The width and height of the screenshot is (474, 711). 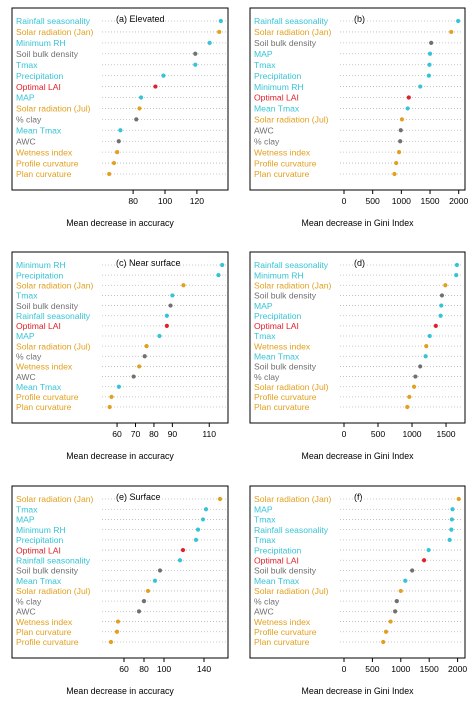 I want to click on category-label: MAP, so click(x=263, y=509).